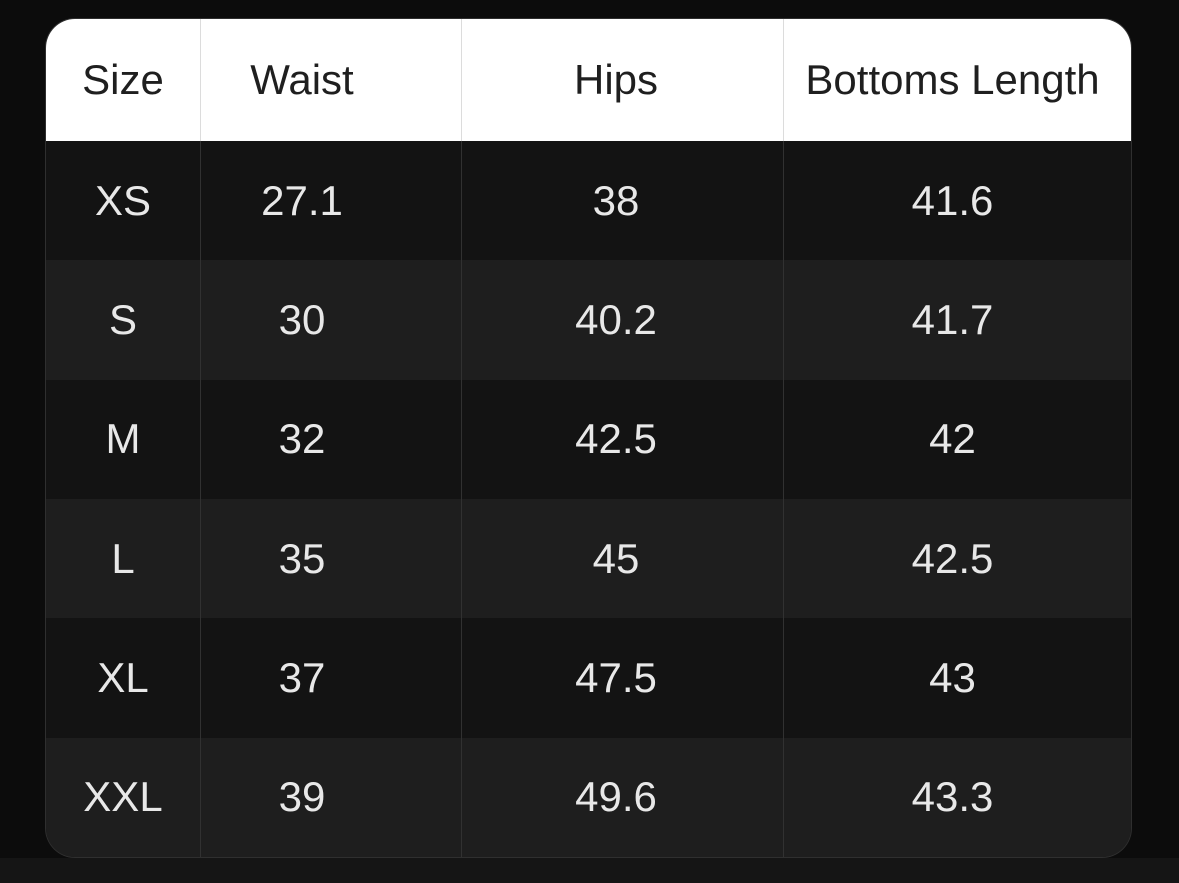 This screenshot has width=1179, height=883. Describe the element at coordinates (957, 797) in the screenshot. I see `cell-bottoms-length: 43.3` at that location.